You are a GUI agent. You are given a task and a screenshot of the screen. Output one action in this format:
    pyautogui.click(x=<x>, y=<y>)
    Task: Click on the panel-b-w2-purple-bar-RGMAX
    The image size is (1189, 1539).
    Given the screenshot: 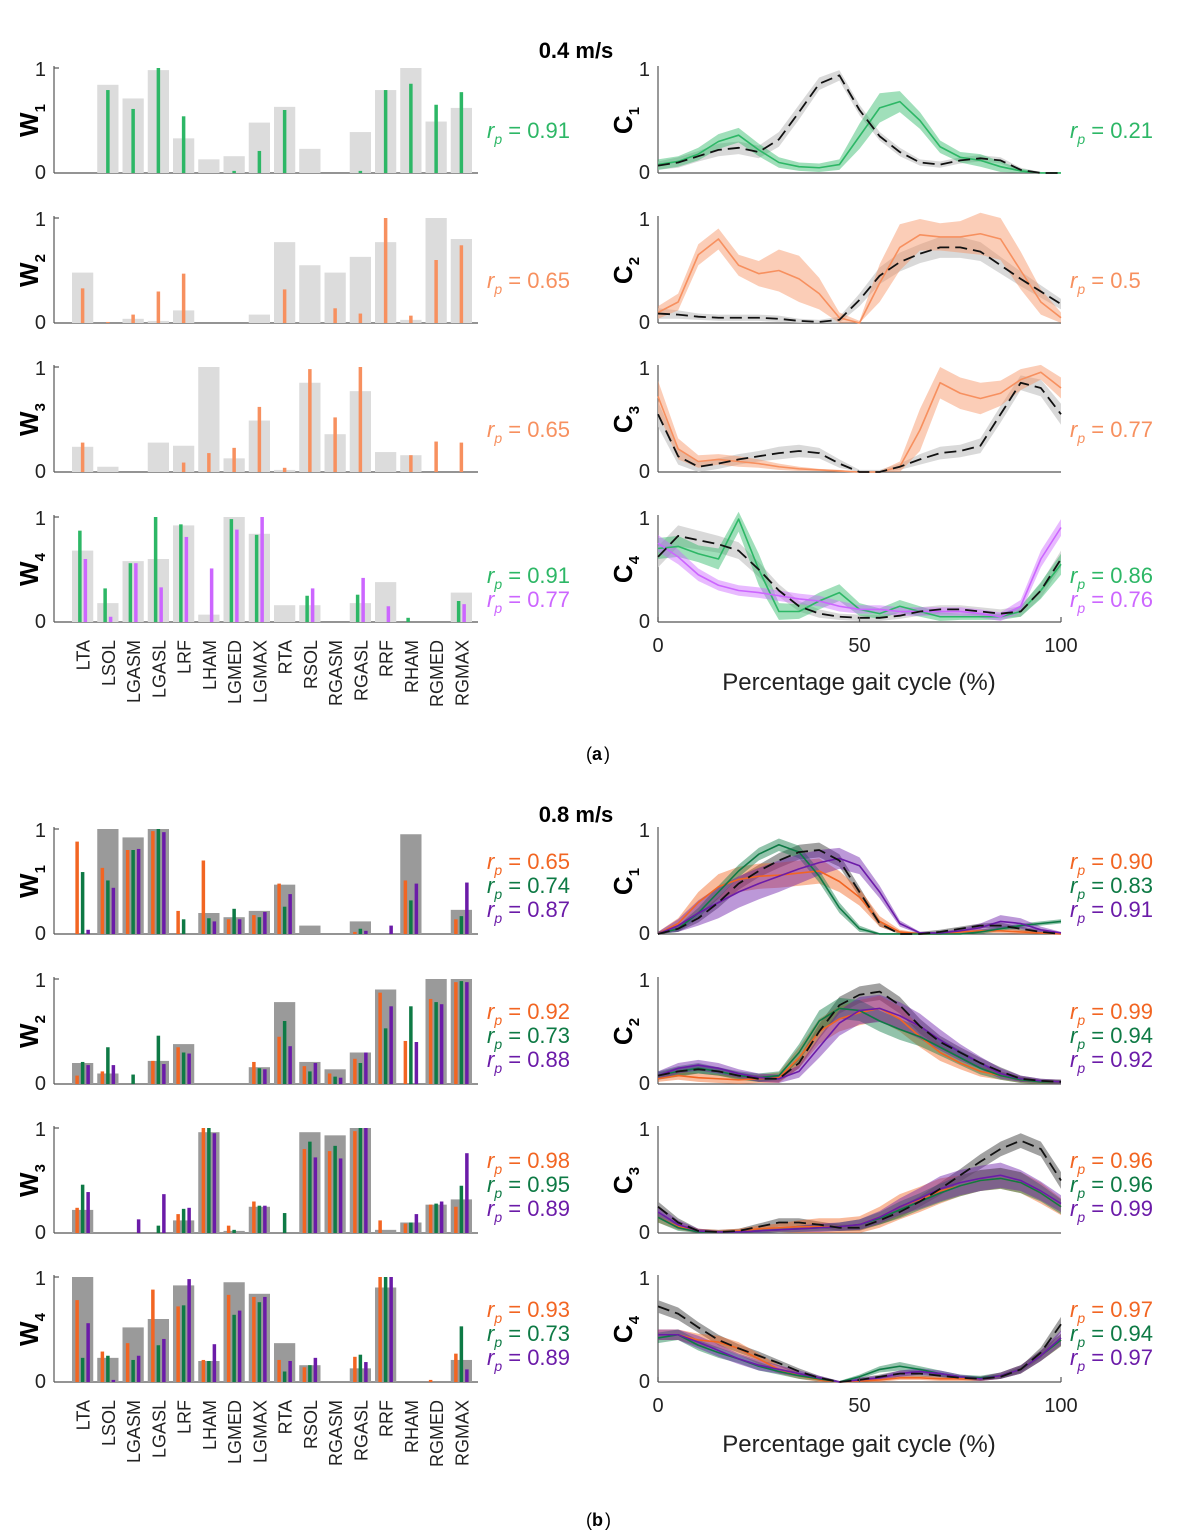 What is the action you would take?
    pyautogui.click(x=467, y=1033)
    